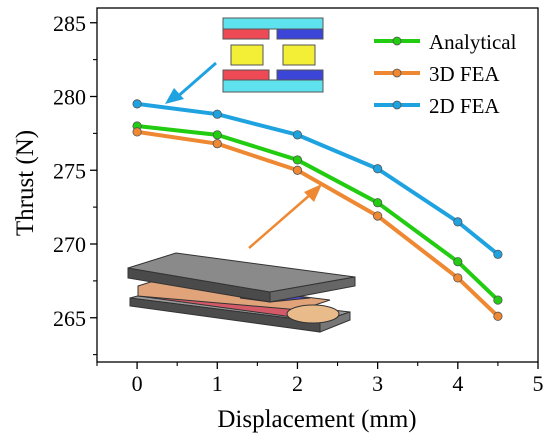 This screenshot has height=443, width=550. I want to click on bottom-magnet-blue, so click(300, 75).